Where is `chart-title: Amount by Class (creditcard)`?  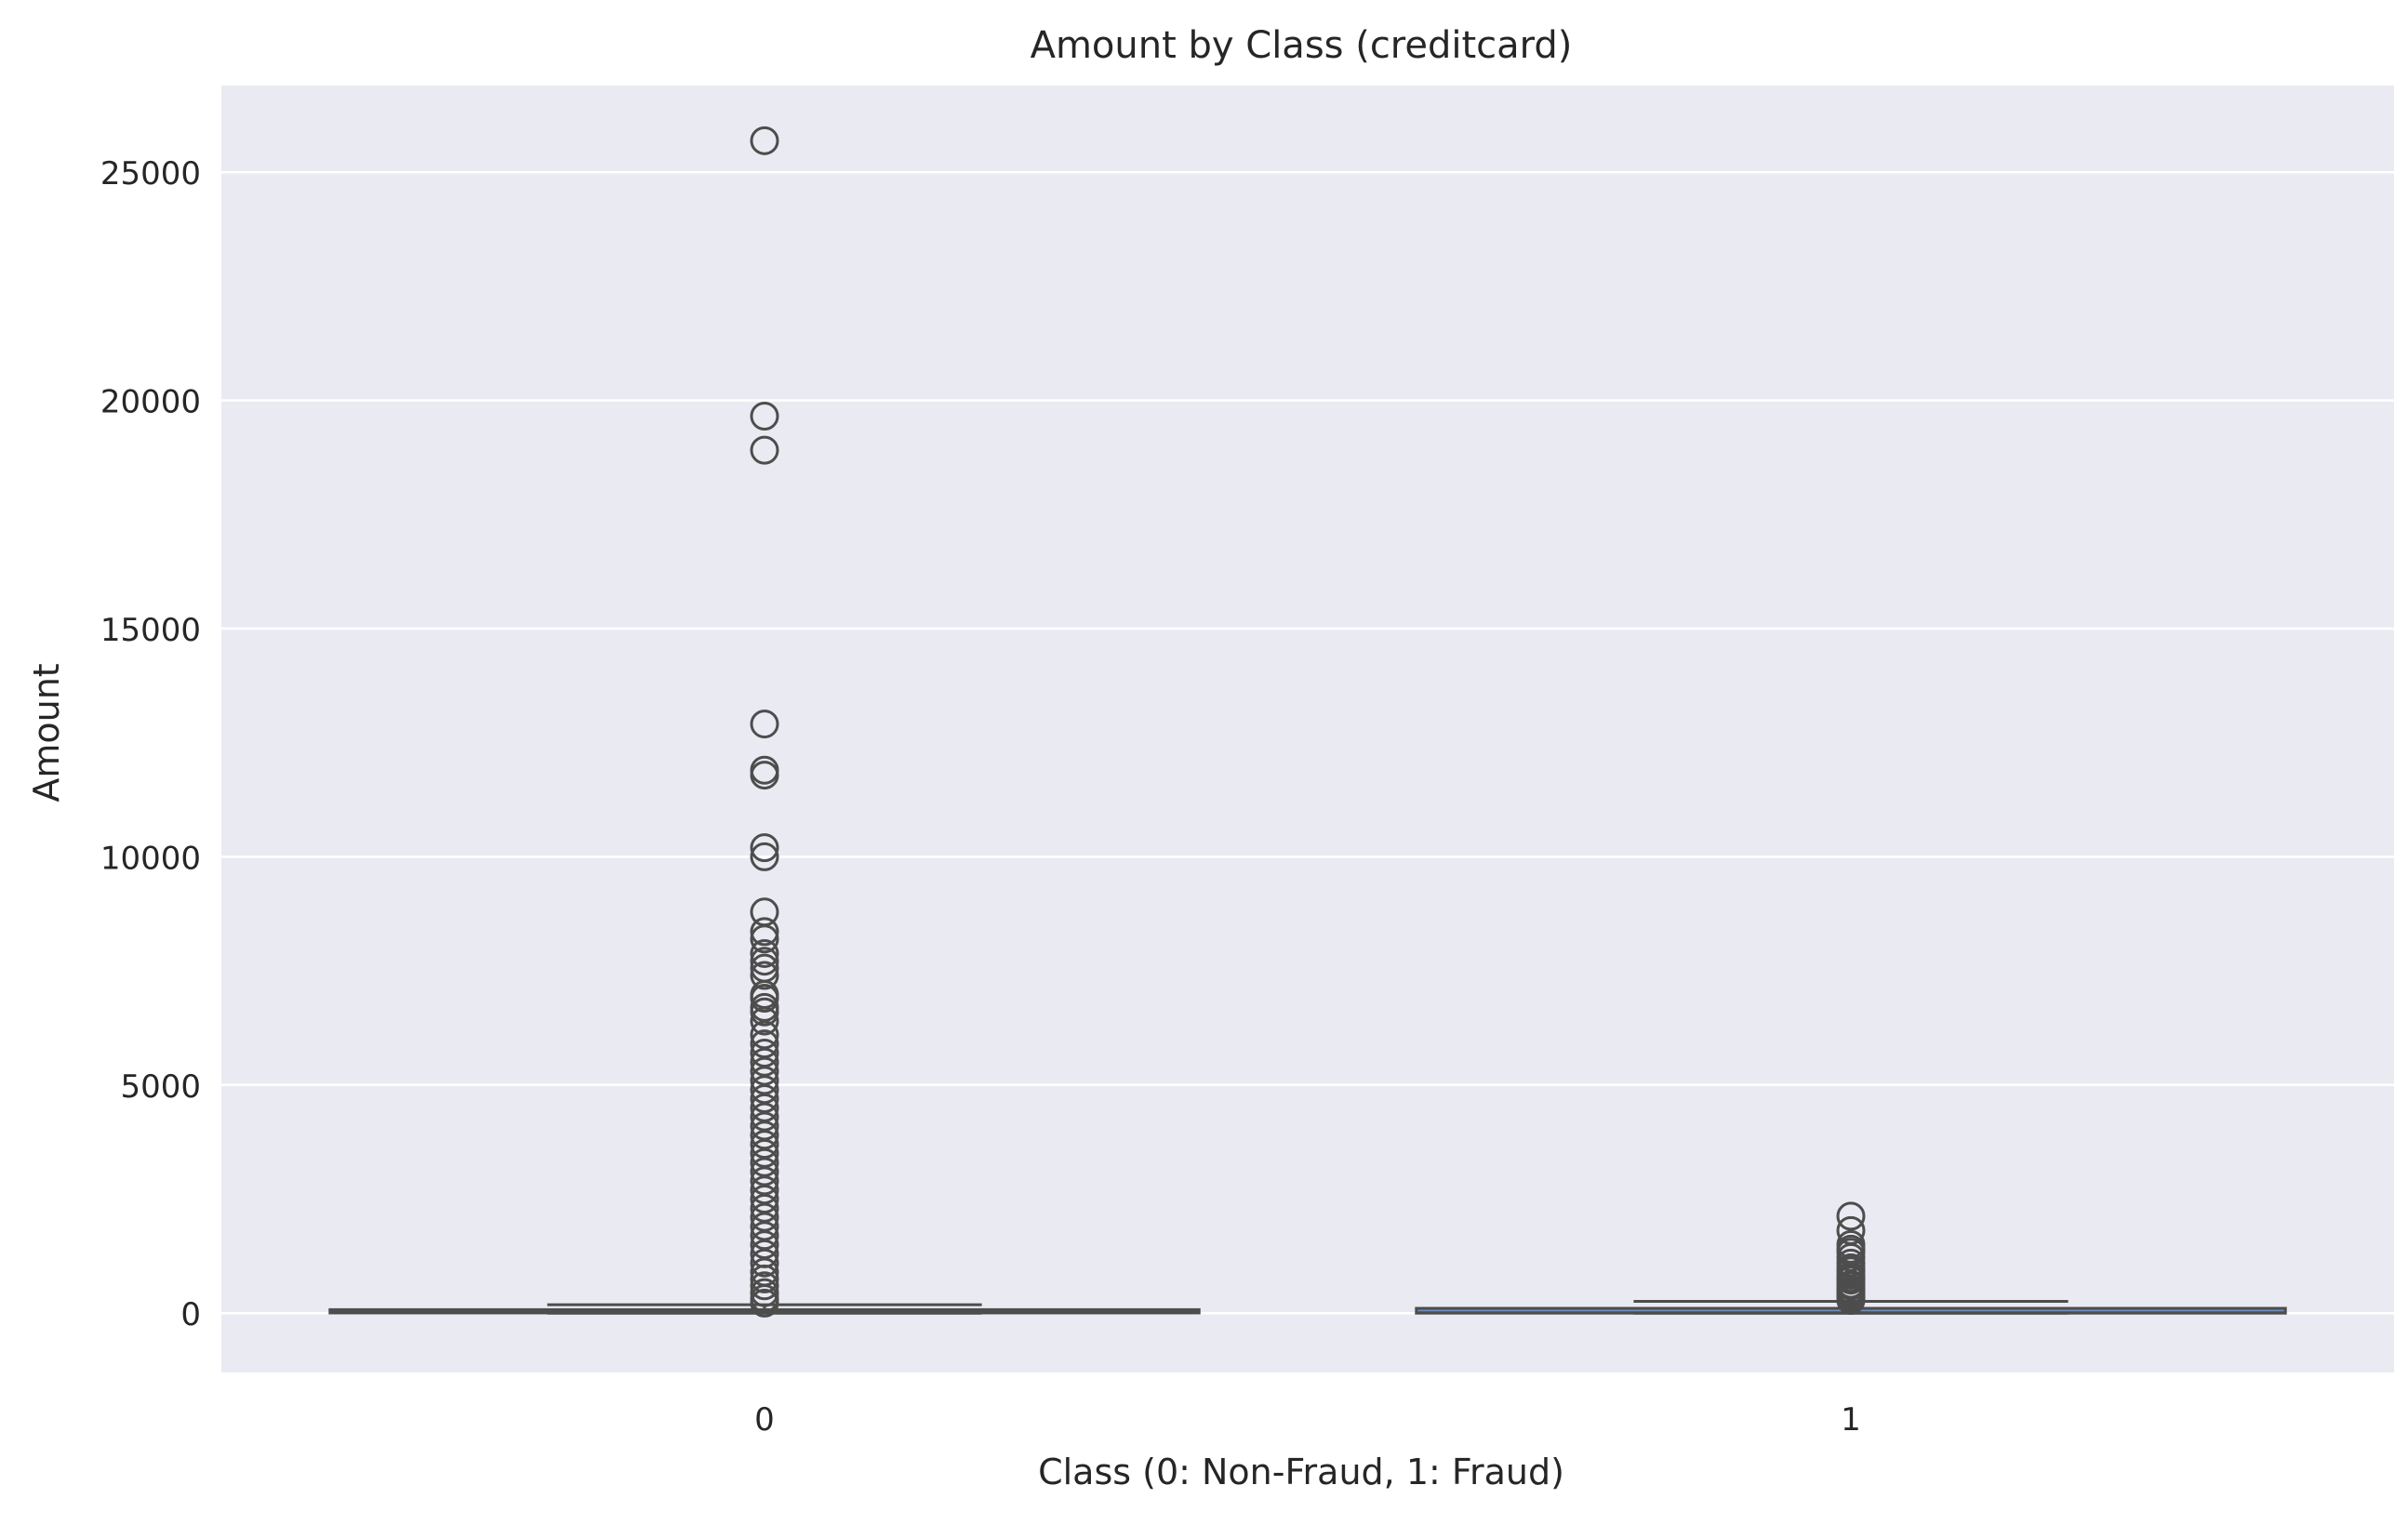 chart-title: Amount by Class (creditcard) is located at coordinates (1302, 45).